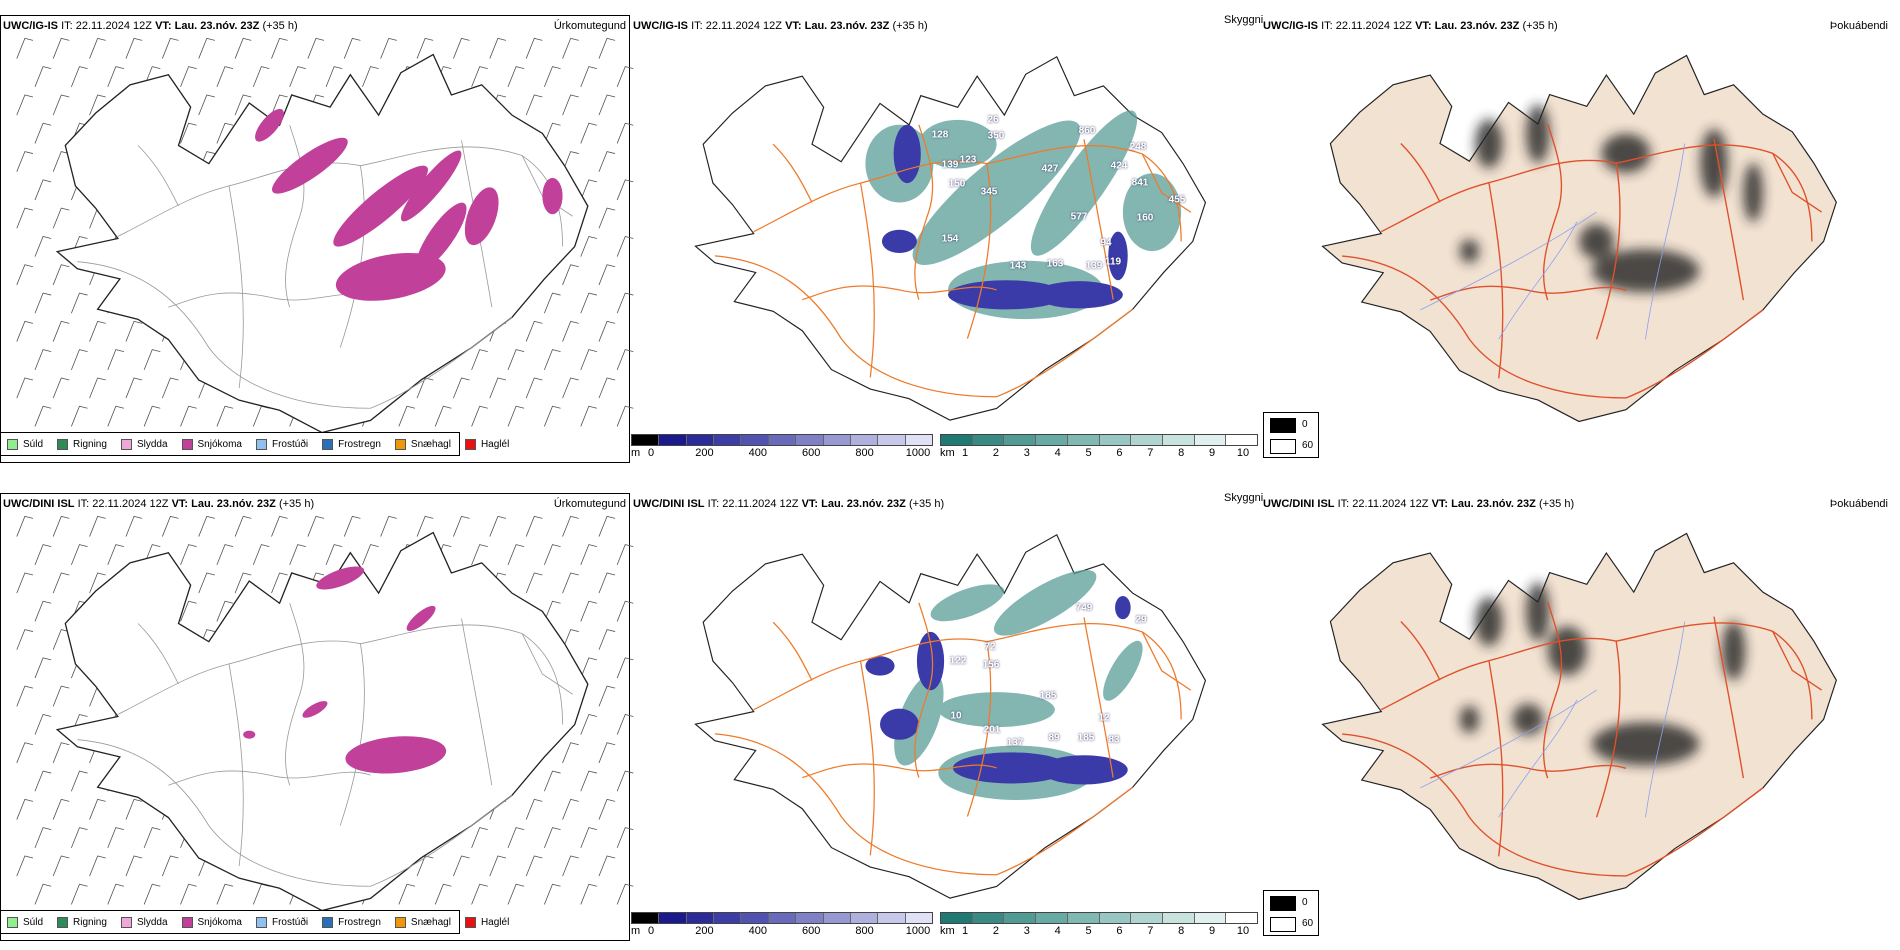  What do you see at coordinates (1579, 238) in the screenshot?
I see `fog-indicator-map` at bounding box center [1579, 238].